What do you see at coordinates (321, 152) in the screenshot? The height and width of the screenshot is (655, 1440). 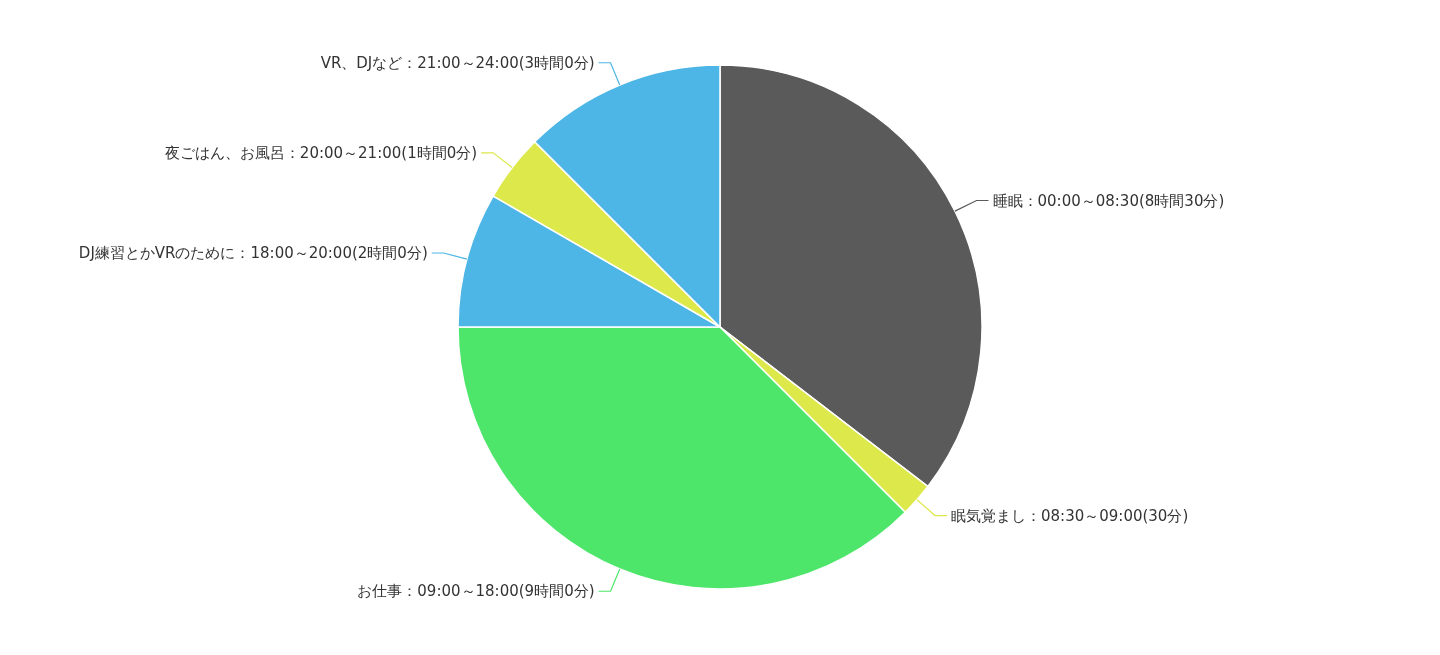 I see `slice-label: 夜ごはん、お風呂：20:00～21:00(1時間0分)` at bounding box center [321, 152].